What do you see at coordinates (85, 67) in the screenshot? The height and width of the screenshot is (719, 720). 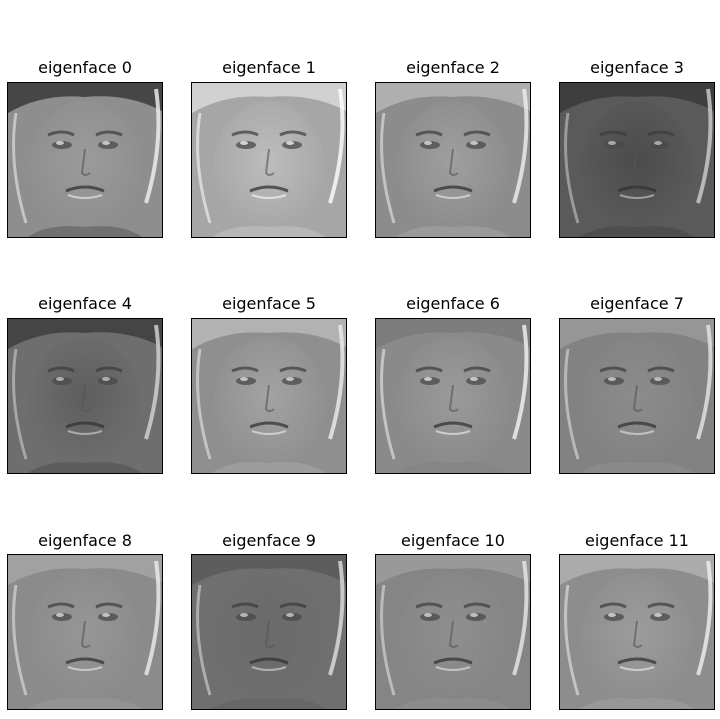 I see `panel-title: eigenface 0` at bounding box center [85, 67].